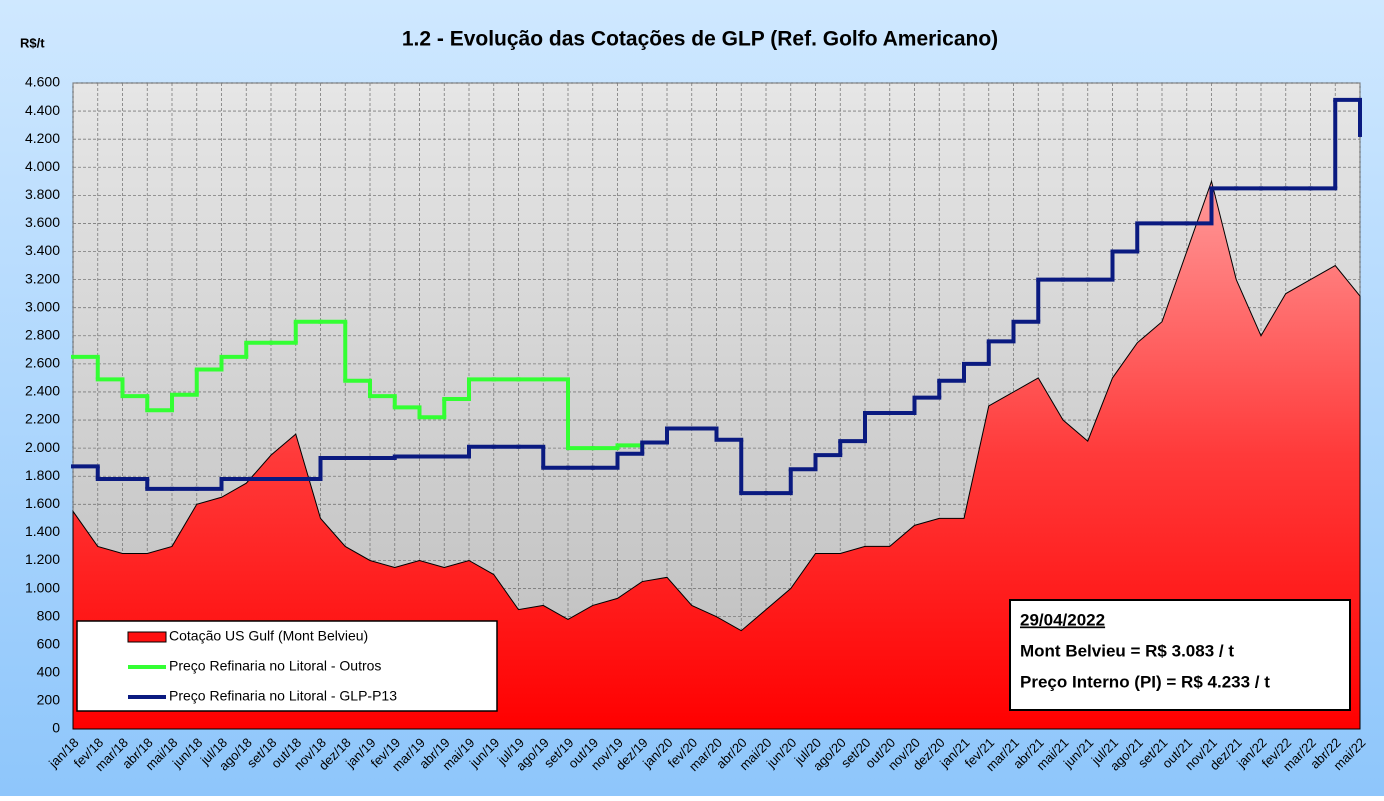 Image resolution: width=1384 pixels, height=801 pixels. What do you see at coordinates (42, 166) in the screenshot?
I see `y-tick-label: 4.000` at bounding box center [42, 166].